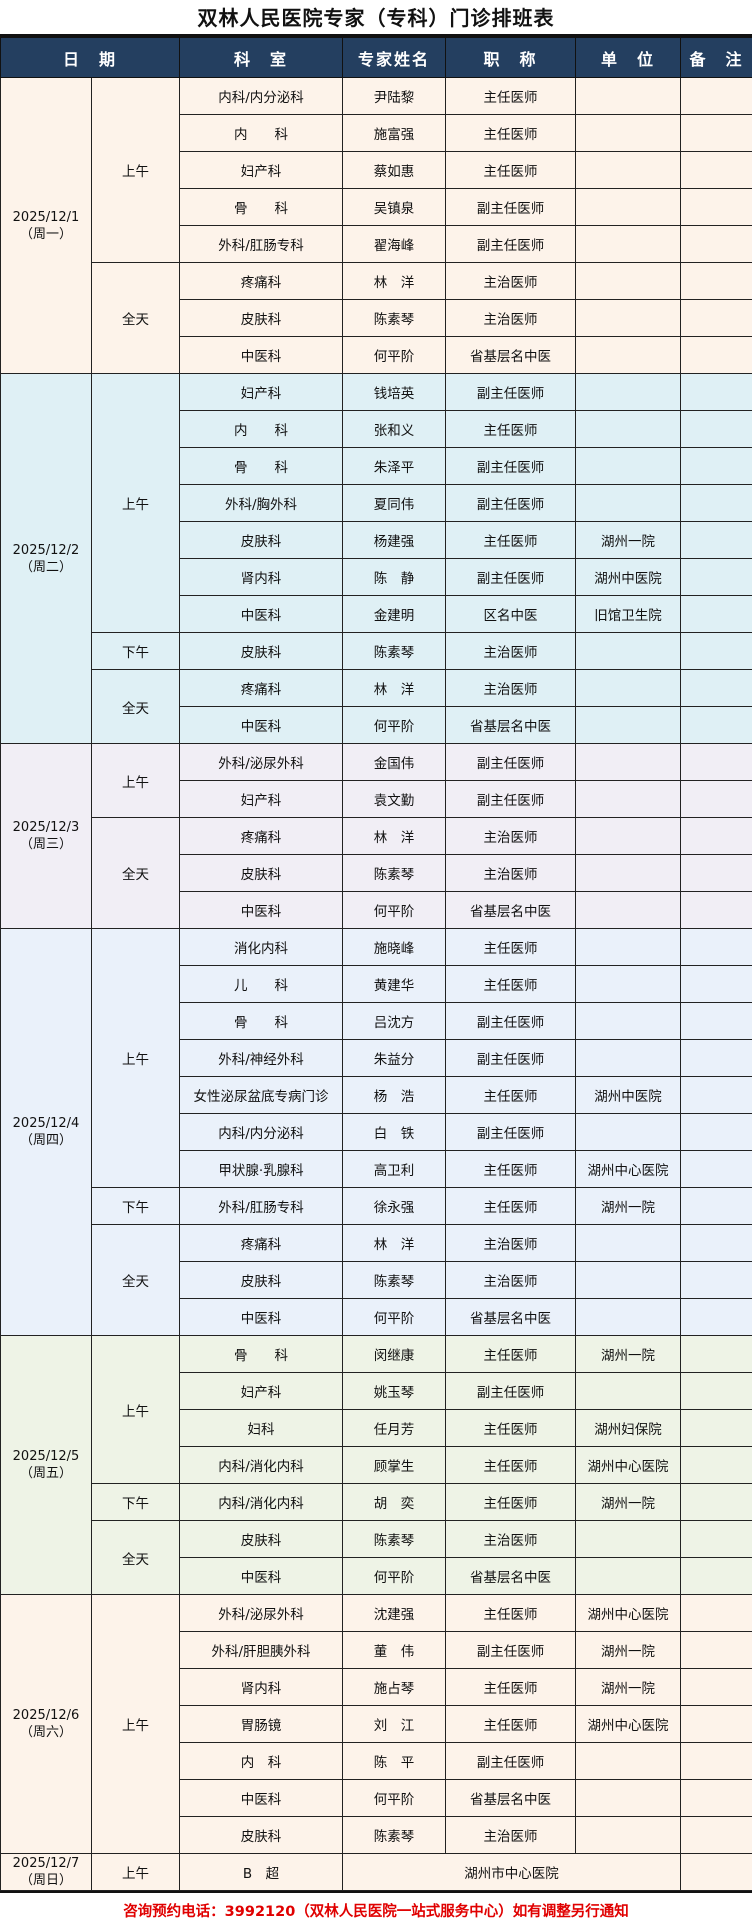 Image resolution: width=752 pixels, height=1931 pixels. Describe the element at coordinates (376, 836) in the screenshot. I see `table-row: 全天疼痛科林 洋主治医师` at that location.